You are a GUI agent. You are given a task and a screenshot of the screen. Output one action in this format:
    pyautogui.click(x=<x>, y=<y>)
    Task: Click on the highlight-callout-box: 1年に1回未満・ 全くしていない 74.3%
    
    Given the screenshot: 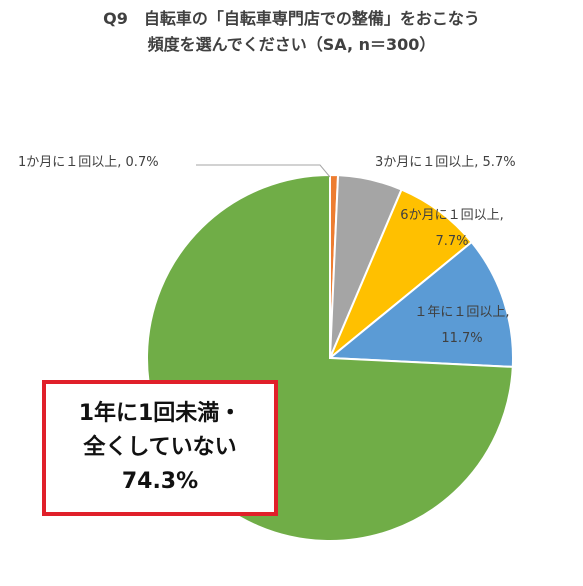 What is the action you would take?
    pyautogui.click(x=160, y=448)
    